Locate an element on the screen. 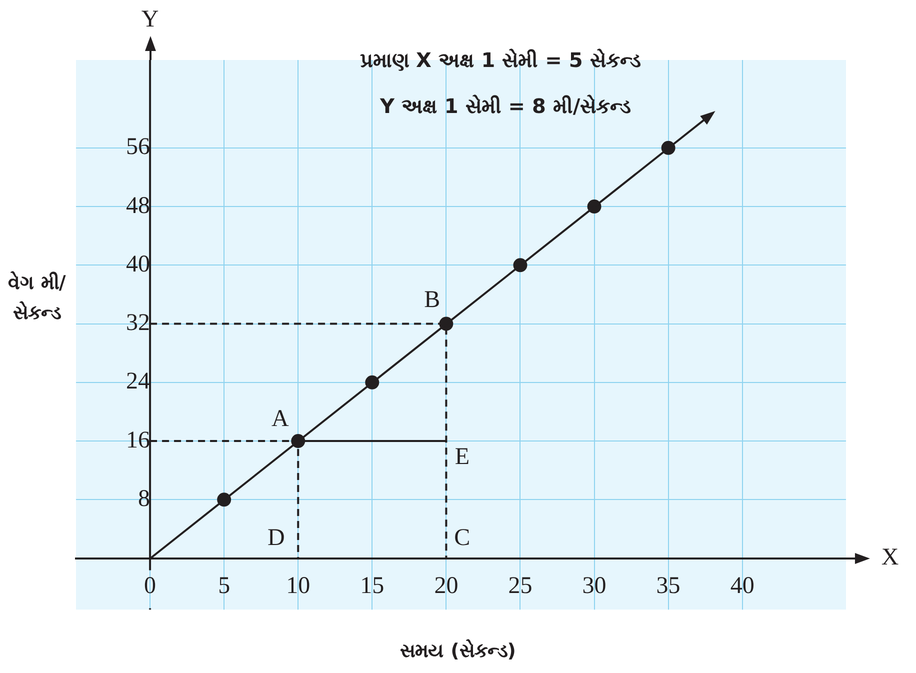  text: Y is located at coordinates (150, 19).